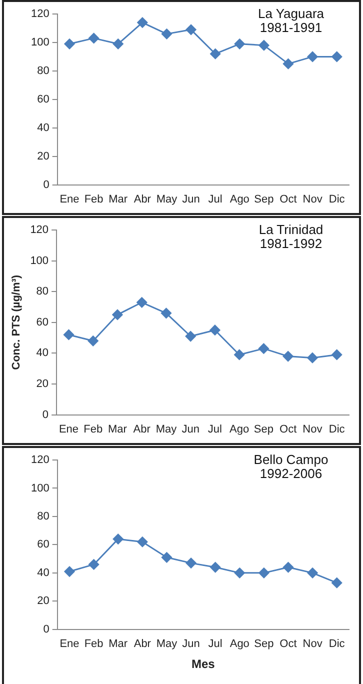 The width and height of the screenshot is (363, 684). I want to click on annotation: 1981-1991, so click(291, 28).